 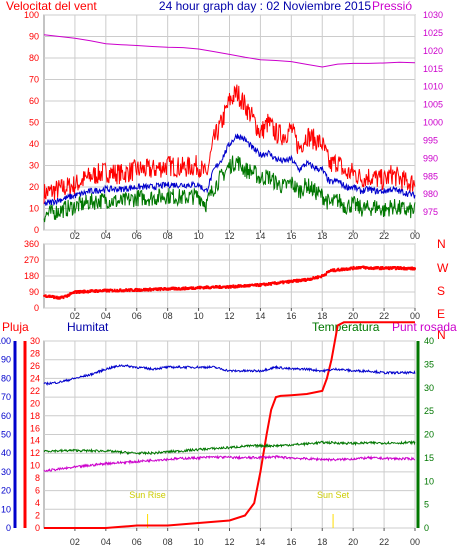 I want to click on pressure-y-tick-label: 1025, so click(x=433, y=33).